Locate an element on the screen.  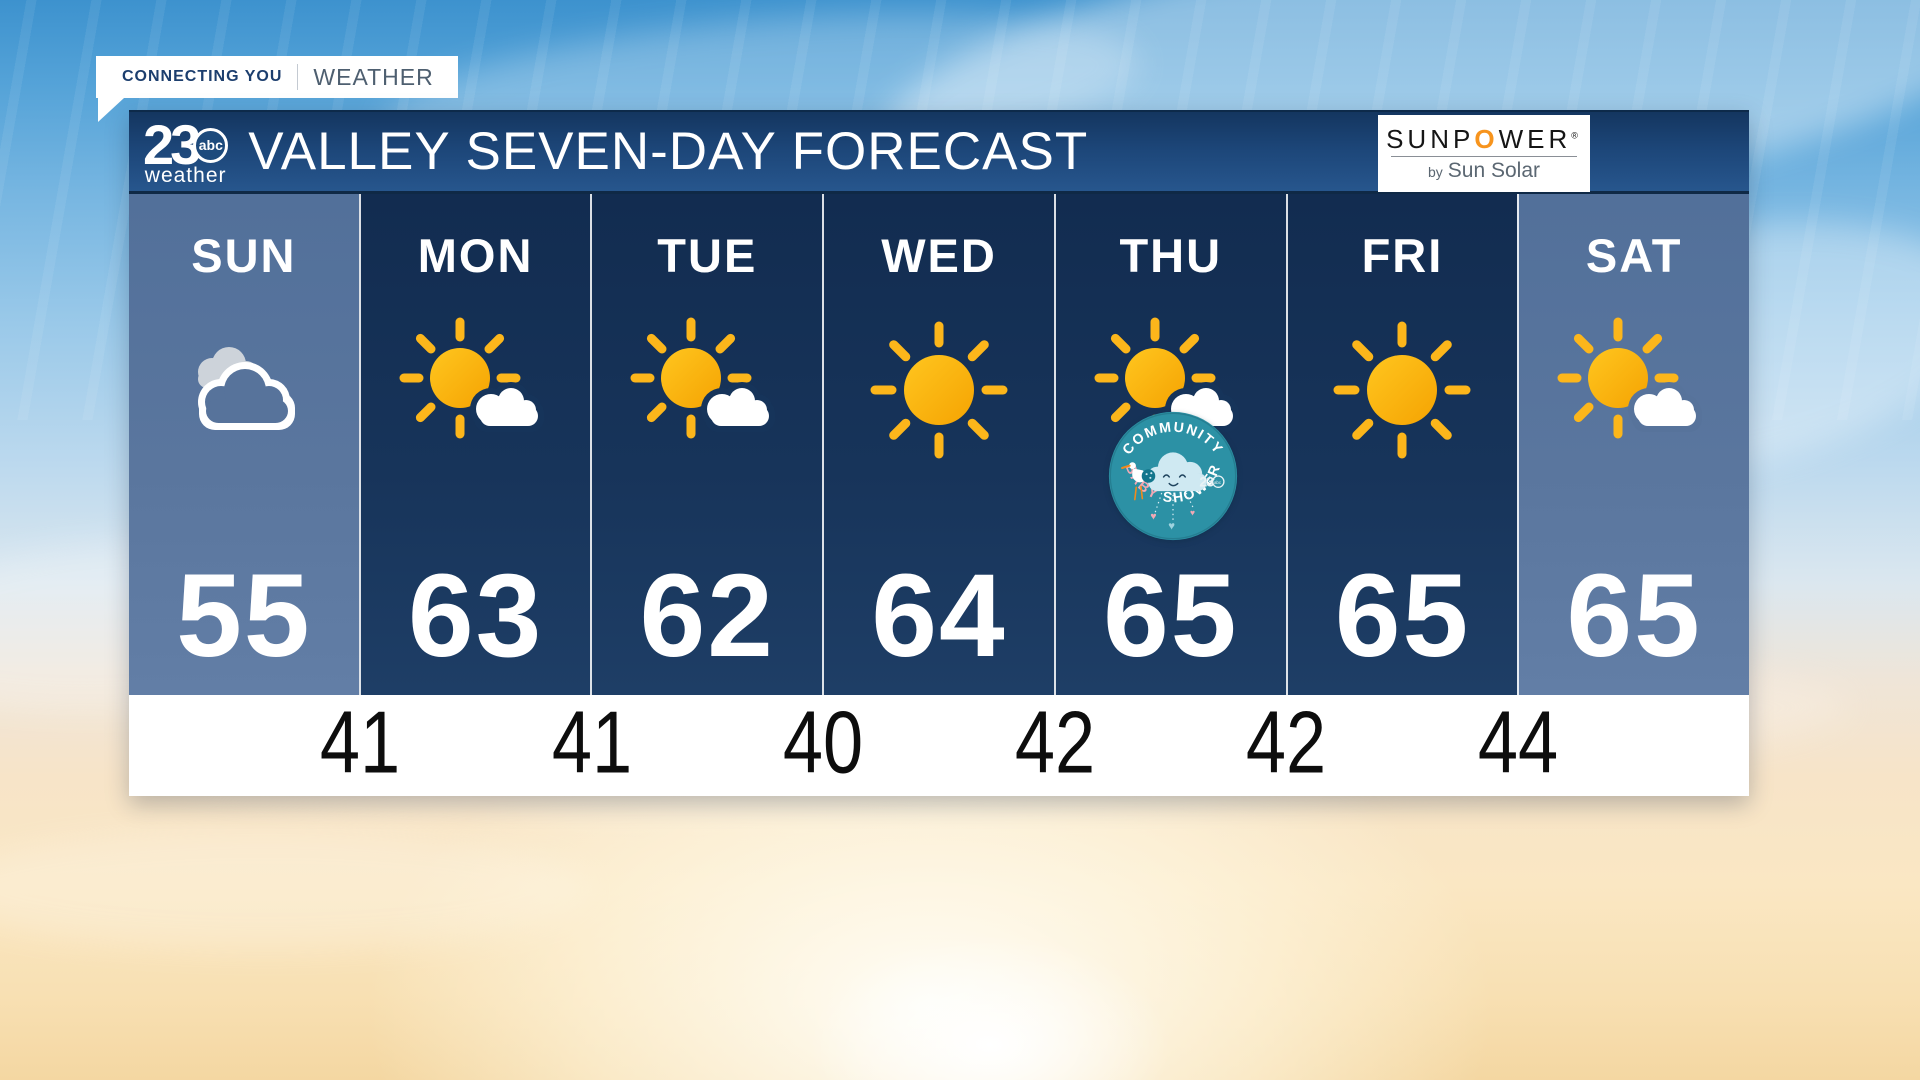
registered-mark: ® is located at coordinates (1576, 135).